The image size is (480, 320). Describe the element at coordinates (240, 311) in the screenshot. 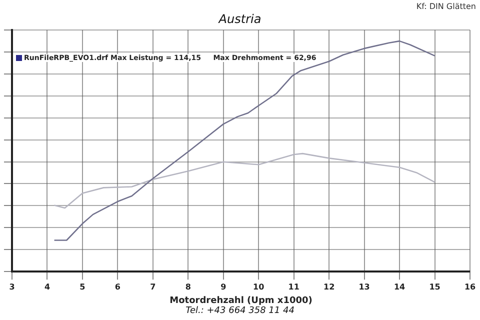

I see `text: Tel.: +43 664 358 11 44` at that location.